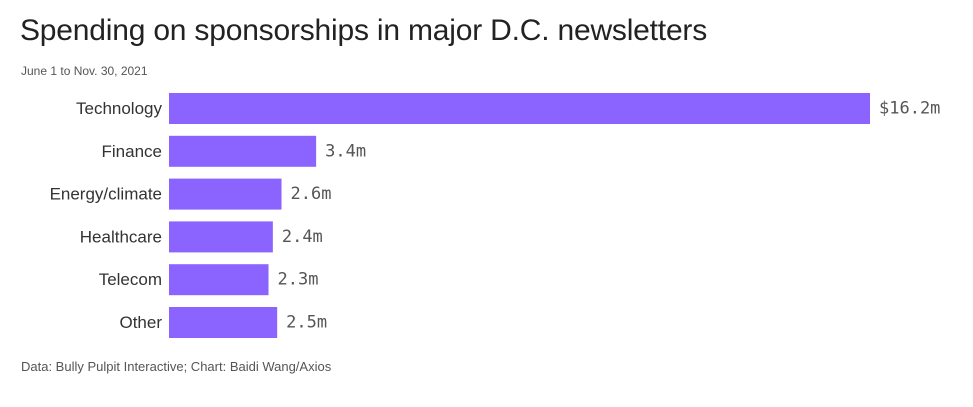 The image size is (973, 407). I want to click on value-label-telecom: 2.3m, so click(298, 280).